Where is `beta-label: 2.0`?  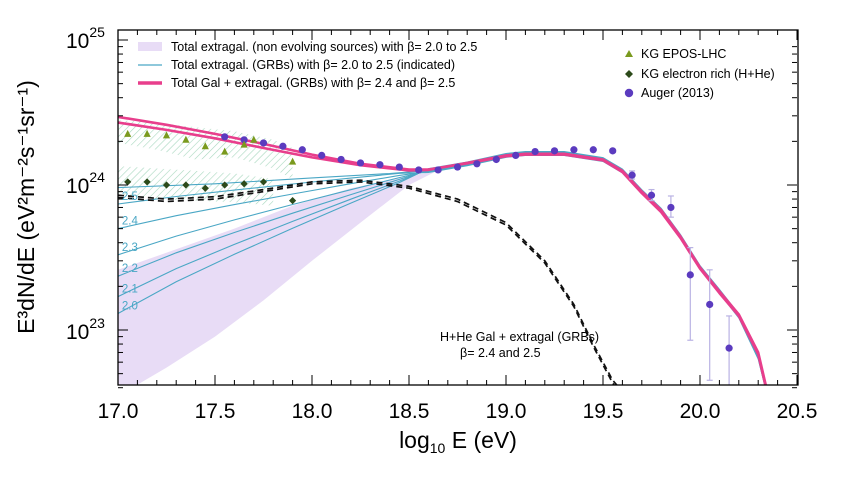
beta-label: 2.0 is located at coordinates (130, 306).